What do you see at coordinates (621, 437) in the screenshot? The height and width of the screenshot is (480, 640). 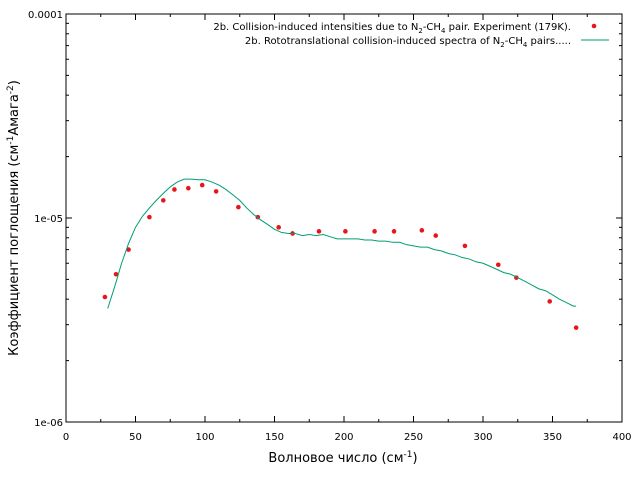 I see `x-tick-label: 400` at bounding box center [621, 437].